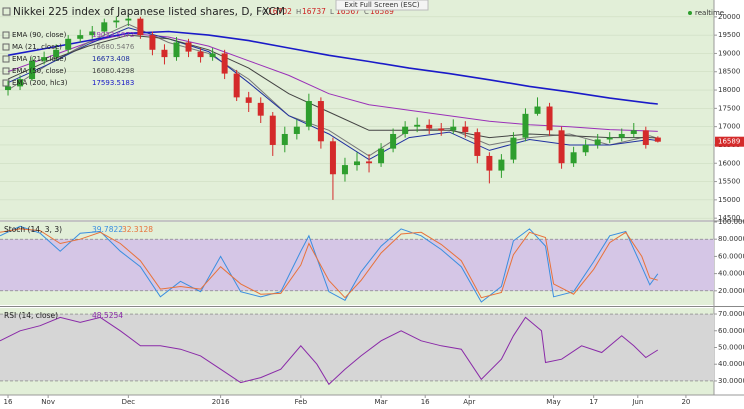 This screenshot has height=409, width=744. Describe the element at coordinates (469, 402) in the screenshot. I see `x-tick-label: Apr` at that location.